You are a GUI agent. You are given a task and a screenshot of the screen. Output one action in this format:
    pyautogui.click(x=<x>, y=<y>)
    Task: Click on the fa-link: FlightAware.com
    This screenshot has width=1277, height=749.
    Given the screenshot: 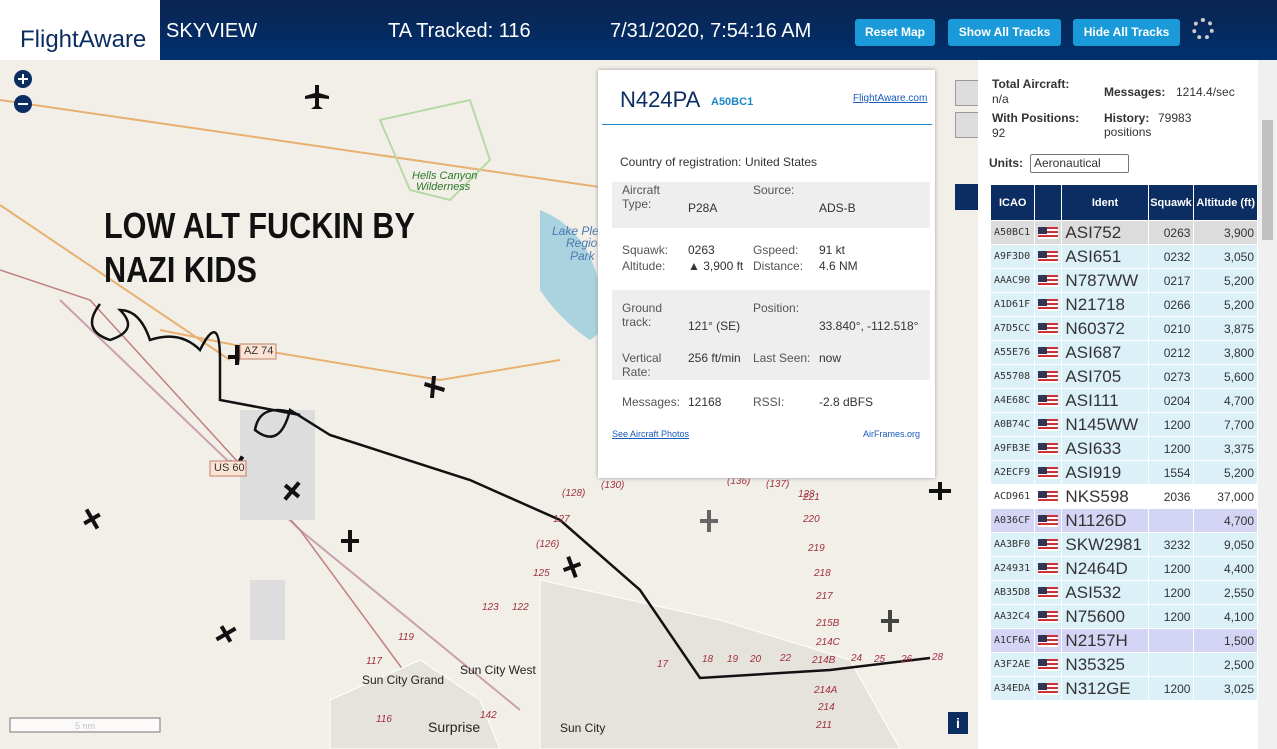 What is the action you would take?
    pyautogui.click(x=890, y=98)
    